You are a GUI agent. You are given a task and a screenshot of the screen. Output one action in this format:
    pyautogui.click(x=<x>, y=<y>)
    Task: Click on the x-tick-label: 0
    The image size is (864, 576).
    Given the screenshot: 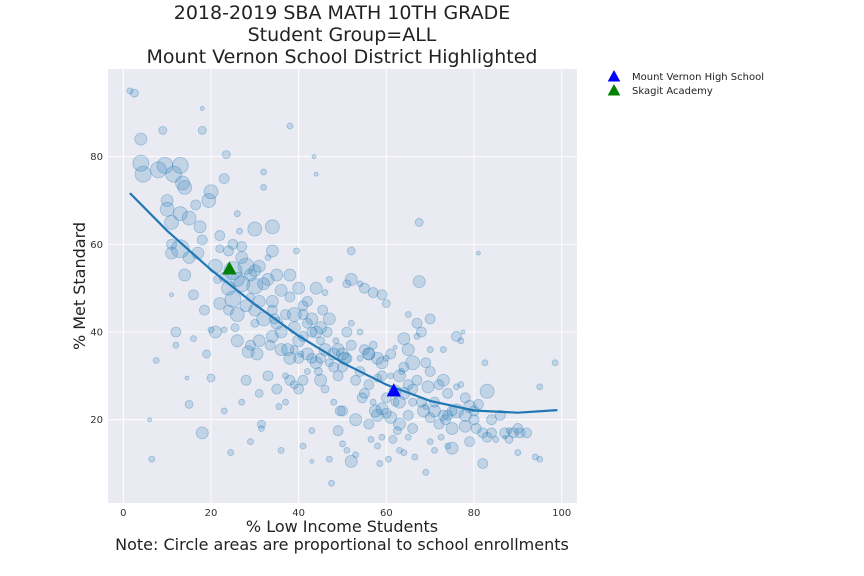 What is the action you would take?
    pyautogui.click(x=123, y=513)
    